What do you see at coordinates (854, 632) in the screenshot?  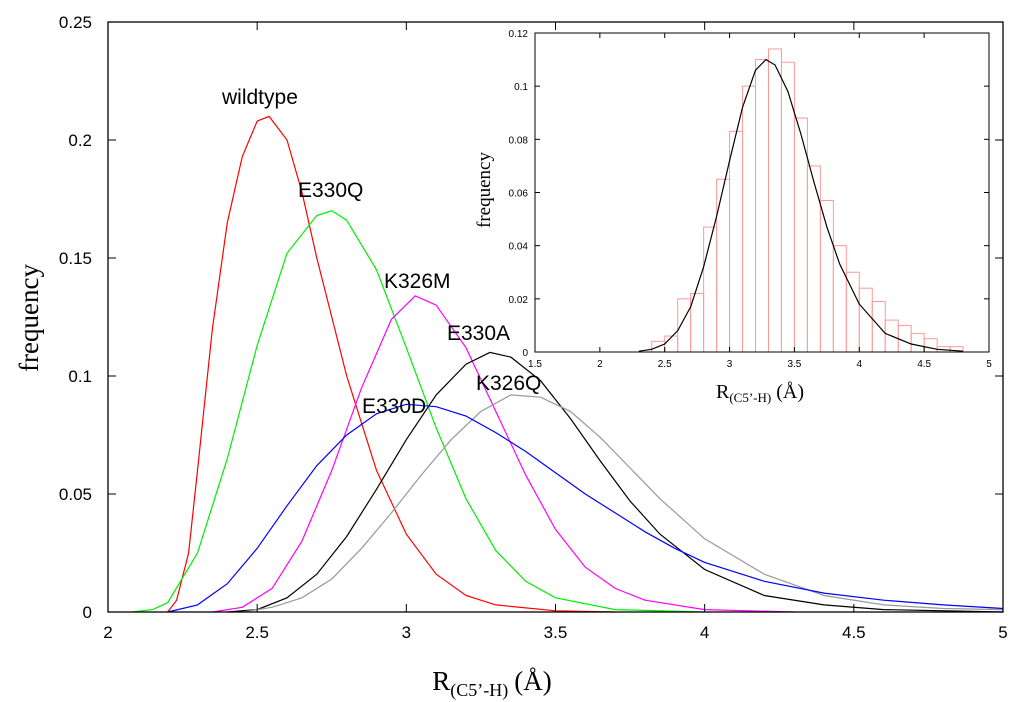 I see `x-tick-label: 4.5` at bounding box center [854, 632].